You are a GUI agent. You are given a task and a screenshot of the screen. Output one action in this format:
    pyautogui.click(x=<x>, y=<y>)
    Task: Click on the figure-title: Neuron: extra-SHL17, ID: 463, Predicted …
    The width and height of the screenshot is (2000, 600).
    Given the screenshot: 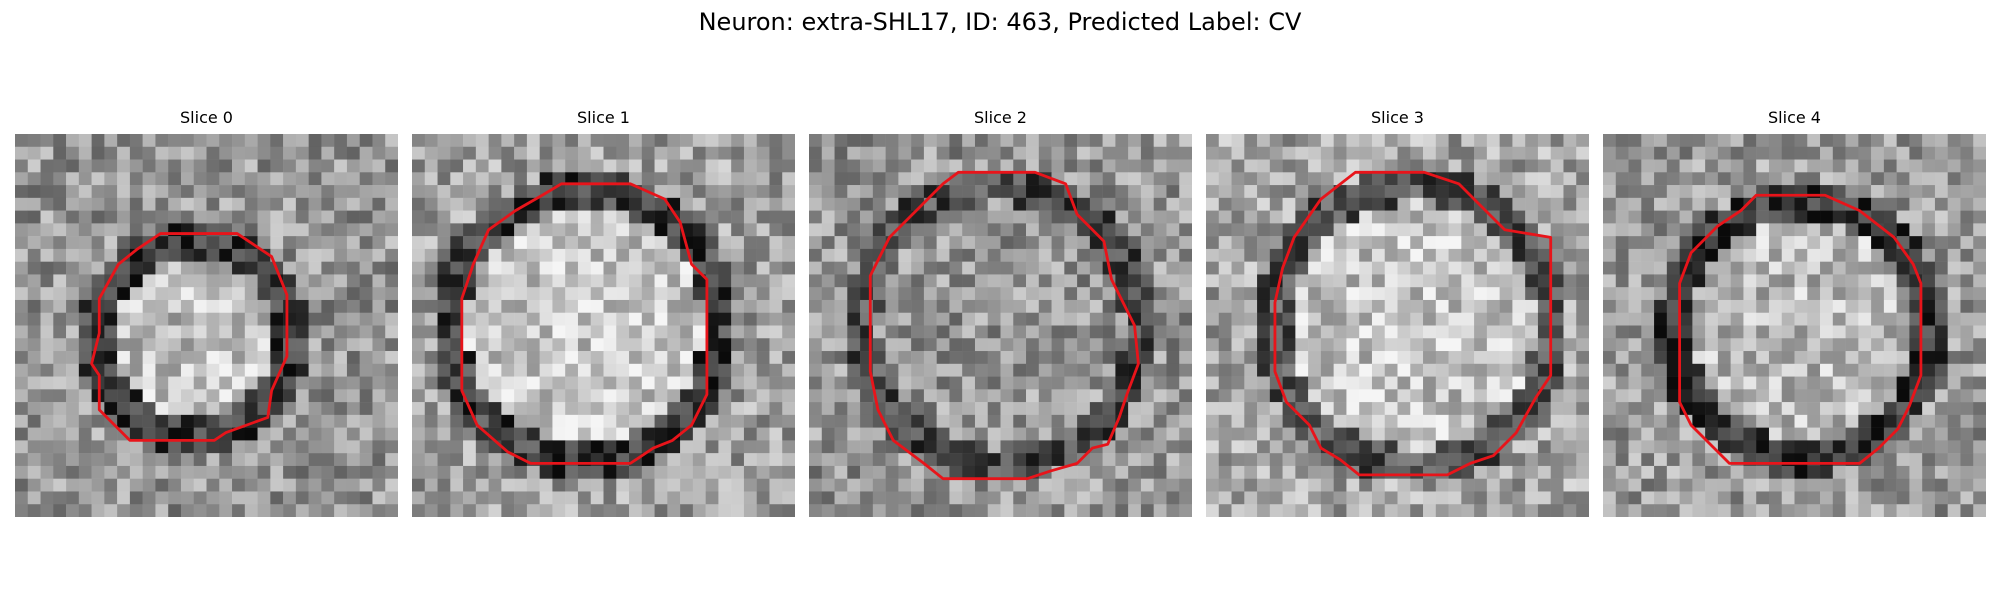 What is the action you would take?
    pyautogui.click(x=1000, y=22)
    